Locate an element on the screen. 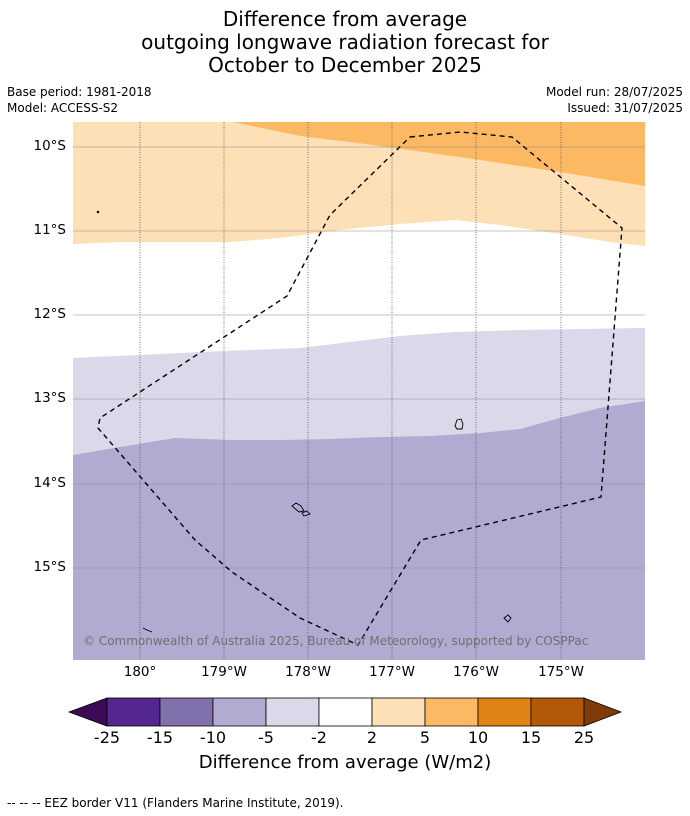  colorbar-tick: 5 is located at coordinates (425, 737).